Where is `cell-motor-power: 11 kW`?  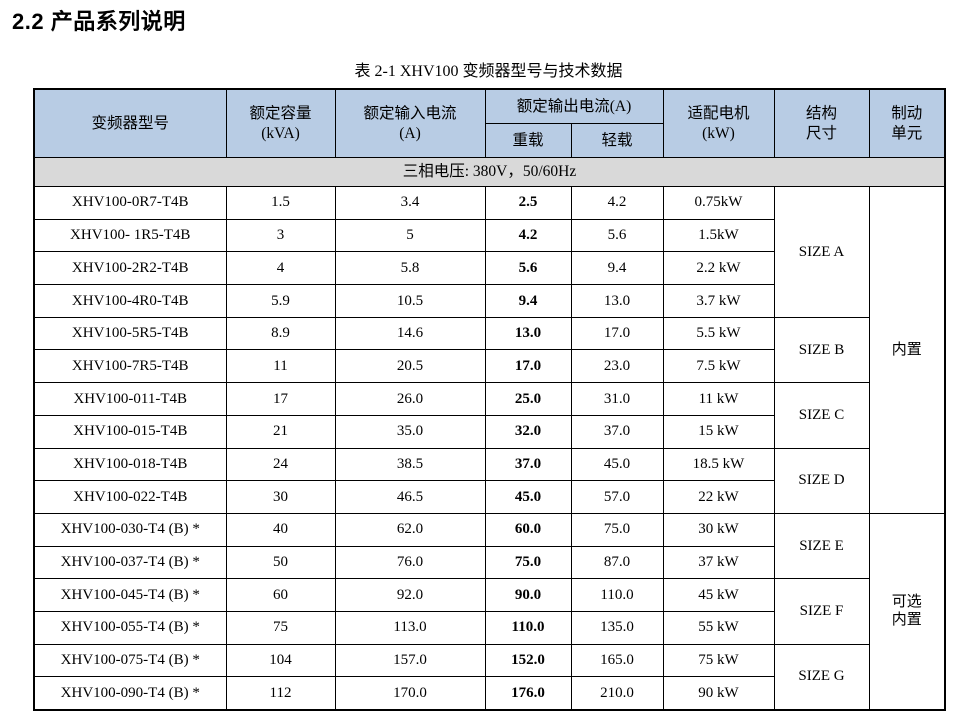 cell-motor-power: 11 kW is located at coordinates (718, 399).